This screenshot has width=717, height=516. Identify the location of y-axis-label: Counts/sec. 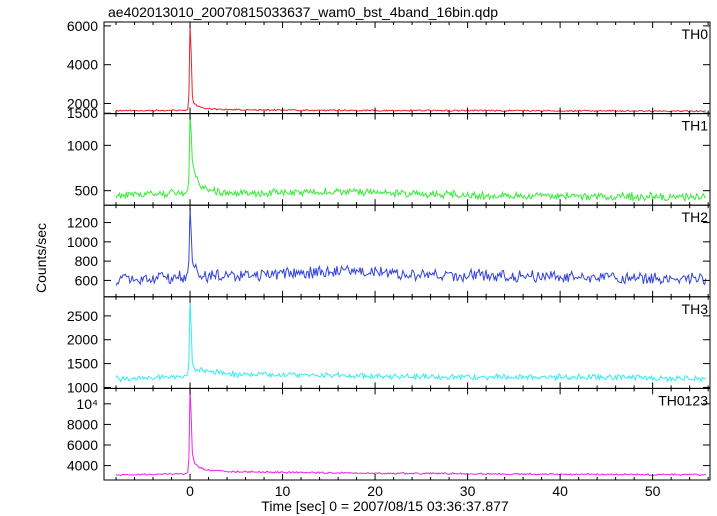
(41, 258).